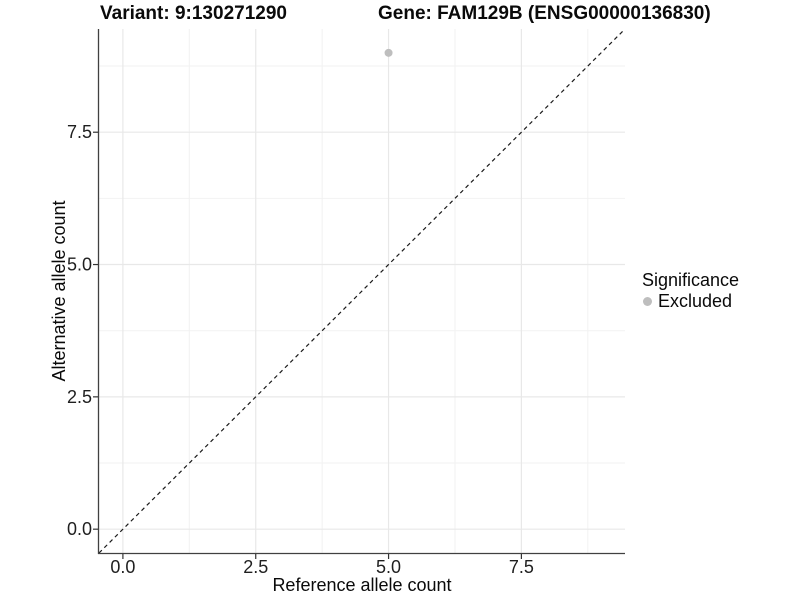 Image resolution: width=800 pixels, height=600 pixels. What do you see at coordinates (544, 13) in the screenshot?
I see `plot-title-gene: Gene: FAM129B (ENSG00000136830)` at bounding box center [544, 13].